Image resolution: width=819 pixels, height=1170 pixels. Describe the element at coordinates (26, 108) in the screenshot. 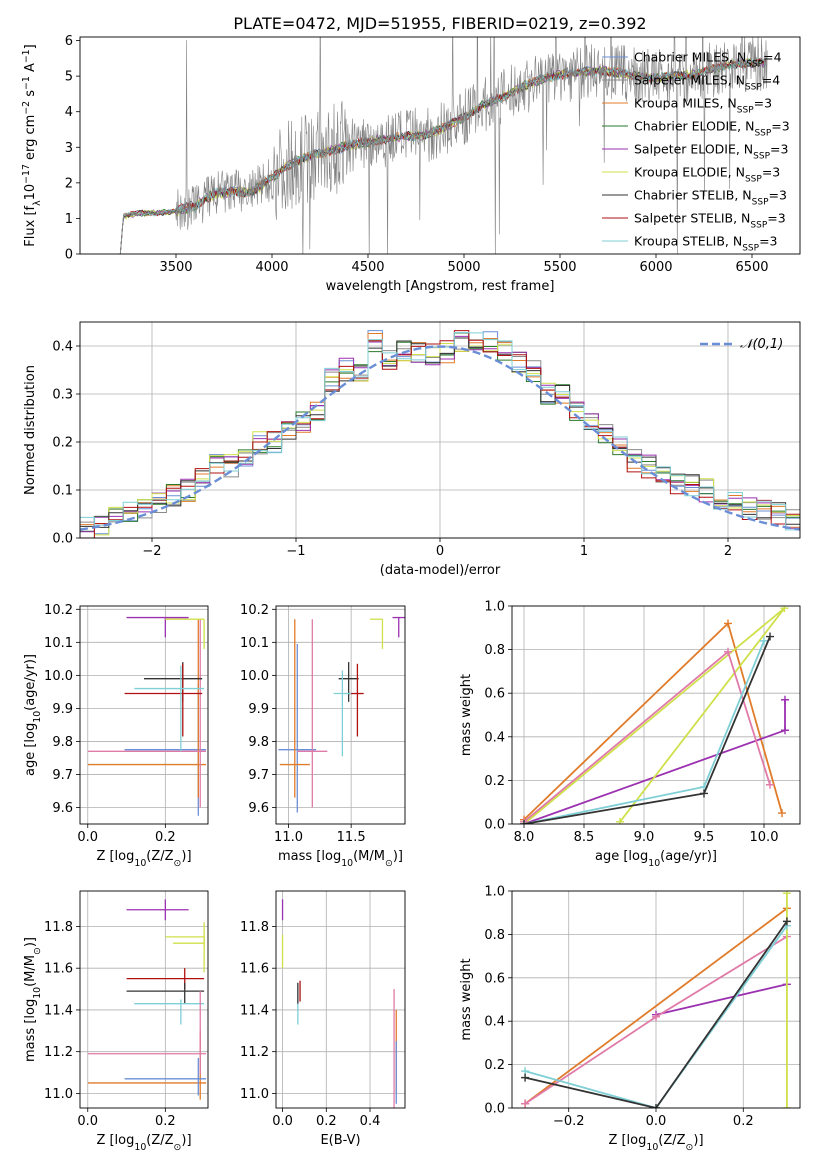

I see `superscript: −2` at that location.